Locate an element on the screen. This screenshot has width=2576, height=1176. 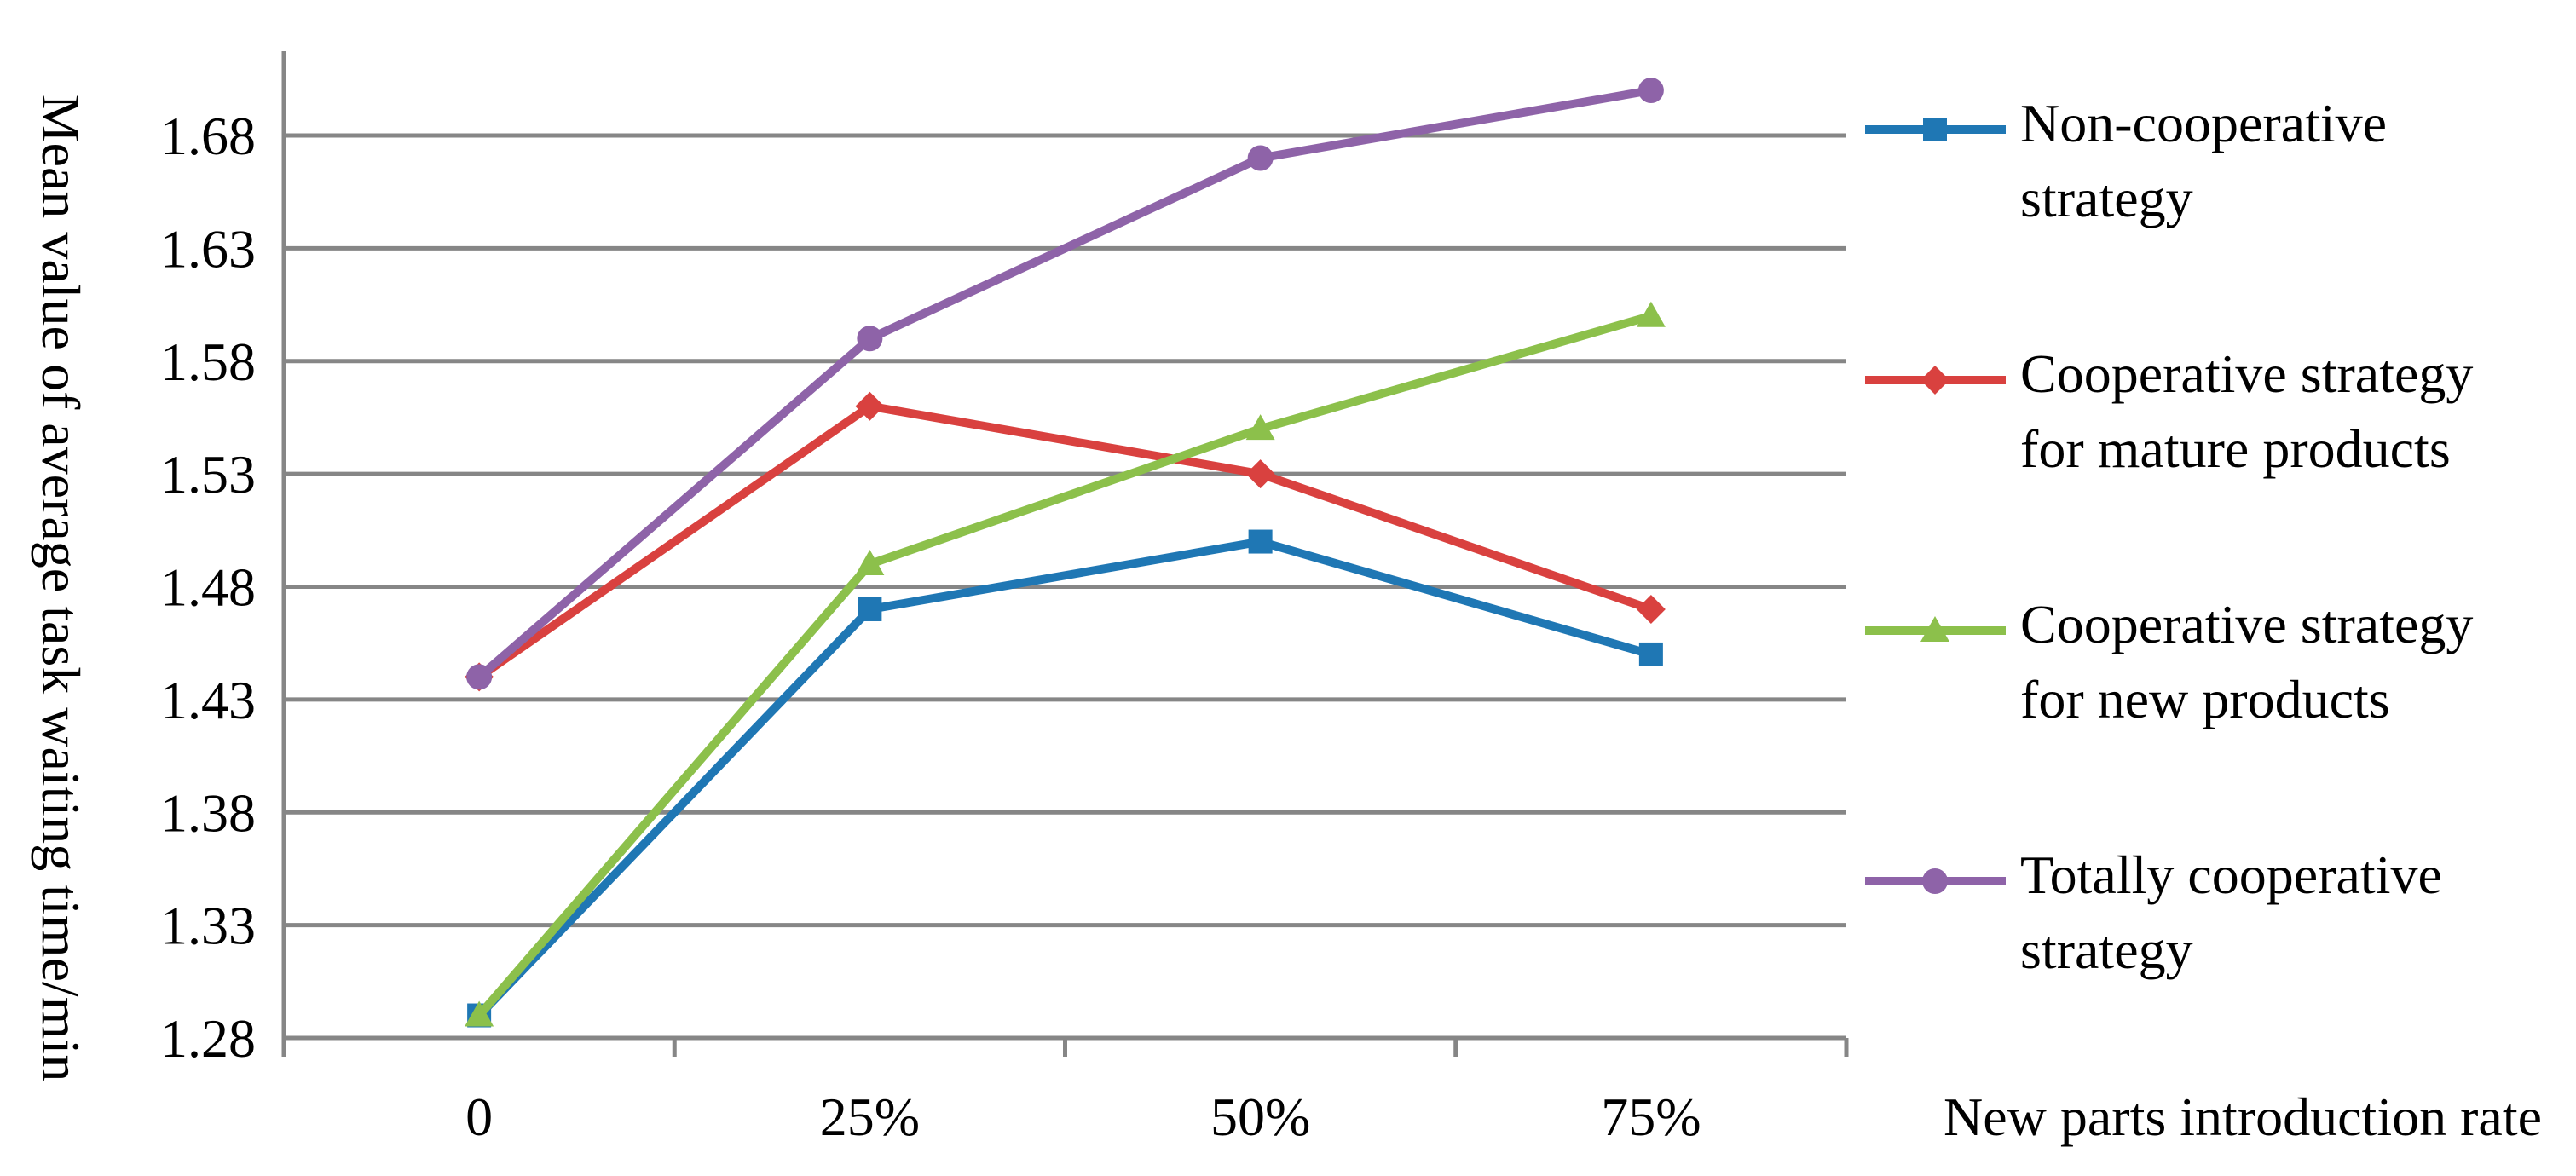
legend-label: for new products is located at coordinates (2205, 699).